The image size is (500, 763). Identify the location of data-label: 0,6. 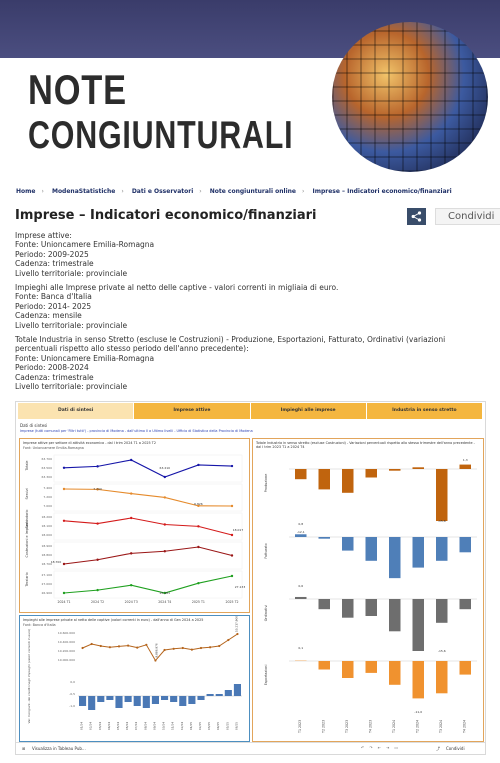
(300, 586).